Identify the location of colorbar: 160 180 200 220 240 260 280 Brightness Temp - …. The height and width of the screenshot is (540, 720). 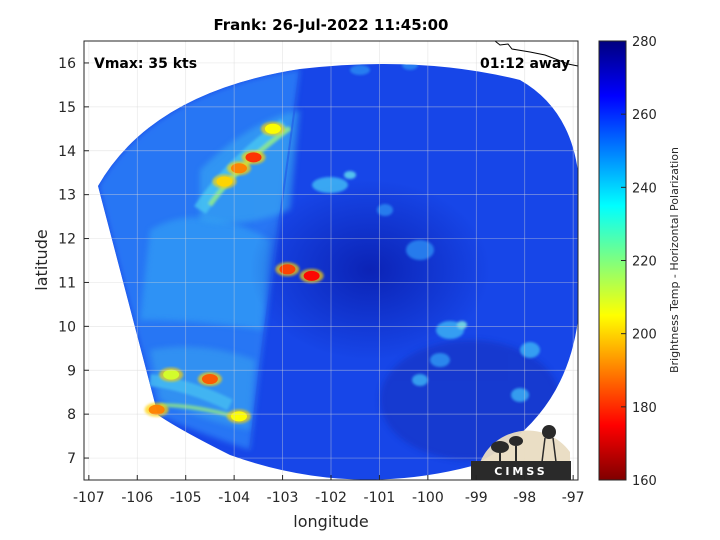
(639, 262).